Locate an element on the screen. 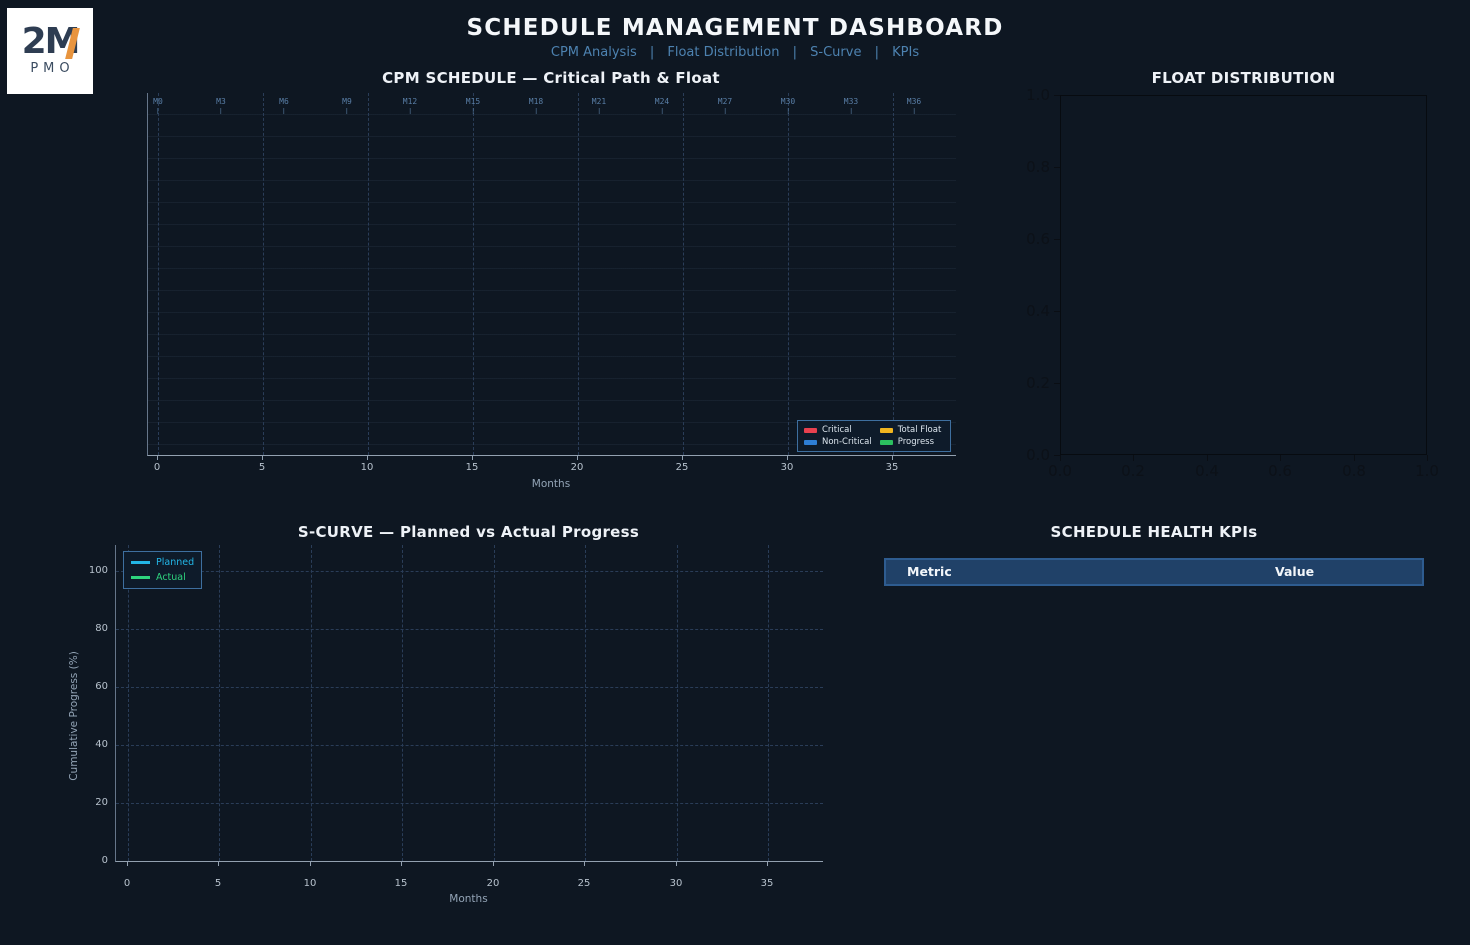 Image resolution: width=1470 pixels, height=945 pixels. y-tick-label: 40 is located at coordinates (101, 744).